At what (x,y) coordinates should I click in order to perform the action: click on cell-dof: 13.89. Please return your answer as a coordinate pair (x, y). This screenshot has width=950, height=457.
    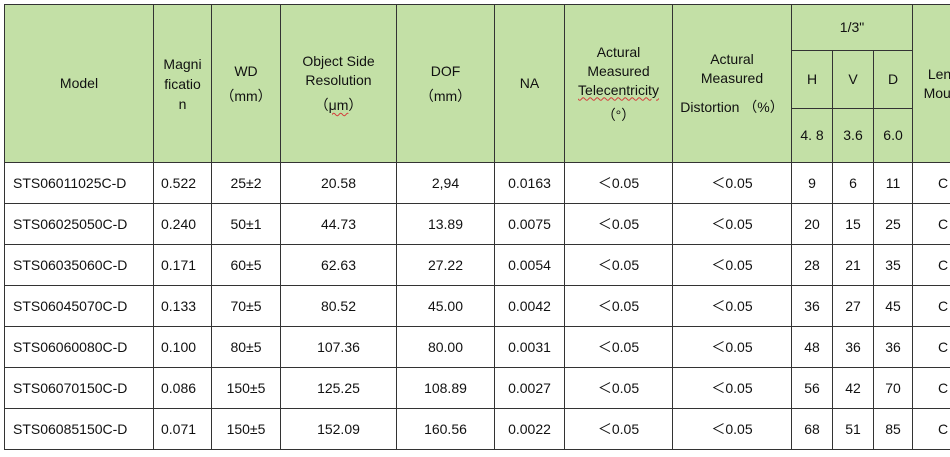
    Looking at the image, I should click on (445, 224).